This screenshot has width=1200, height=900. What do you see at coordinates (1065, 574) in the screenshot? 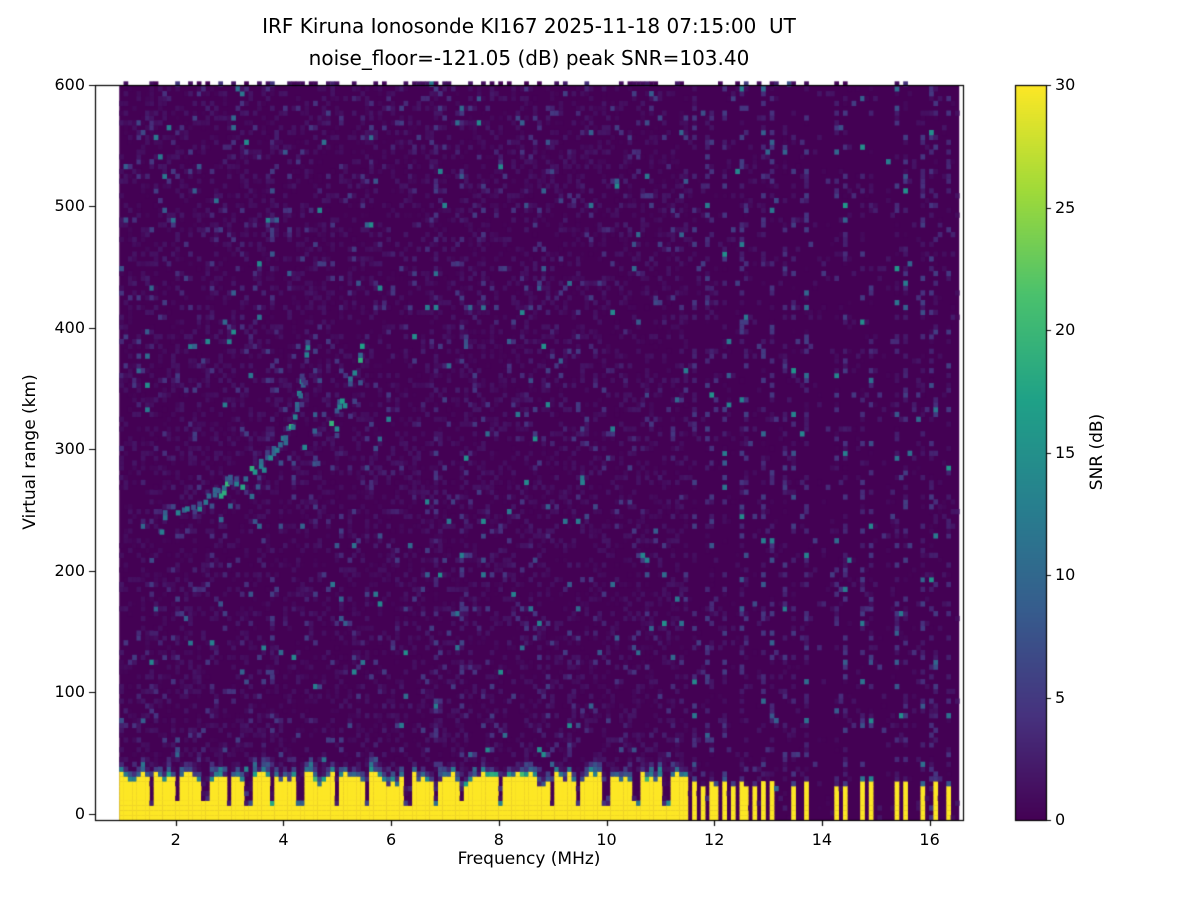
I see `colorbar-tick-label: 10` at bounding box center [1065, 574].